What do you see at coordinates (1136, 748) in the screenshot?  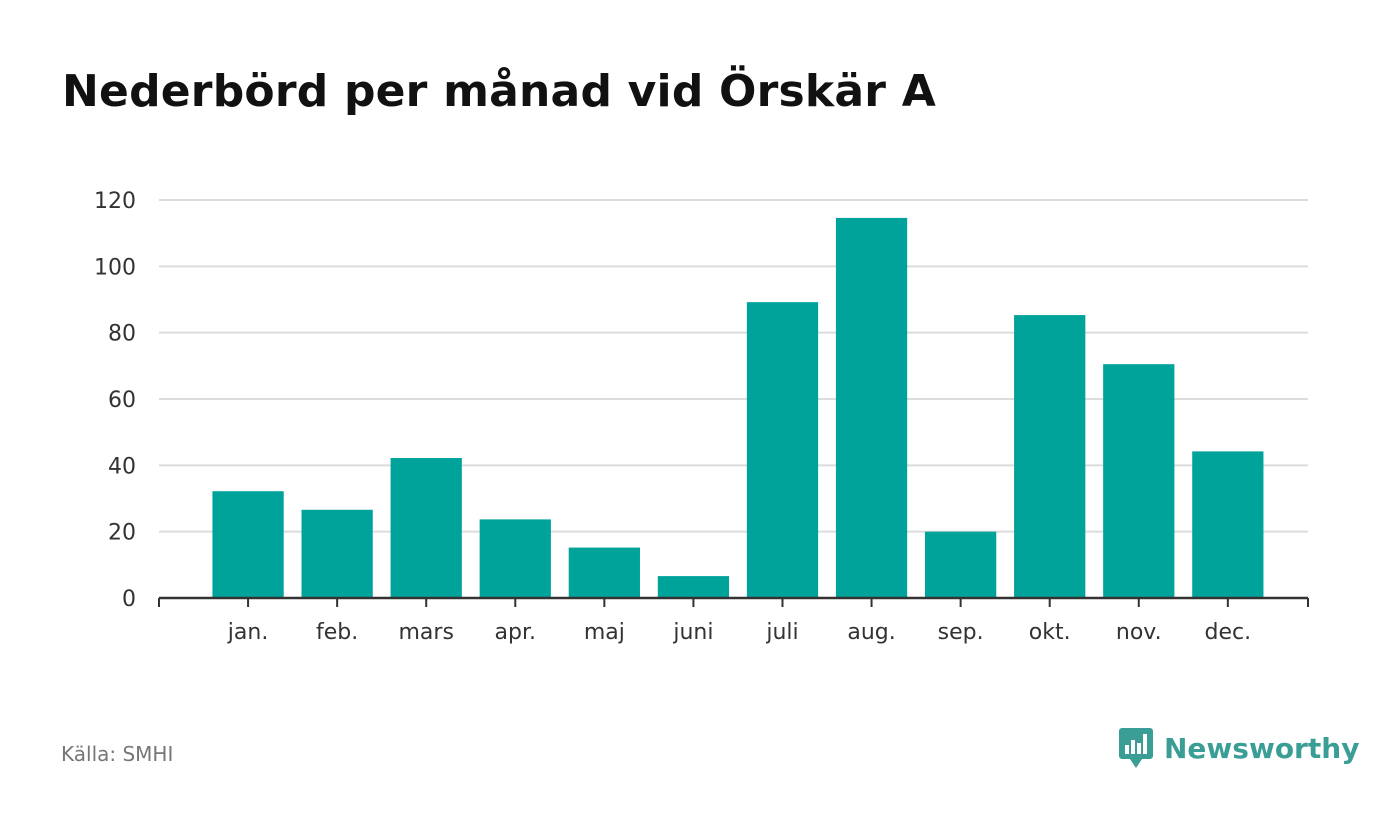 I see `newsworthy-logo-icon` at bounding box center [1136, 748].